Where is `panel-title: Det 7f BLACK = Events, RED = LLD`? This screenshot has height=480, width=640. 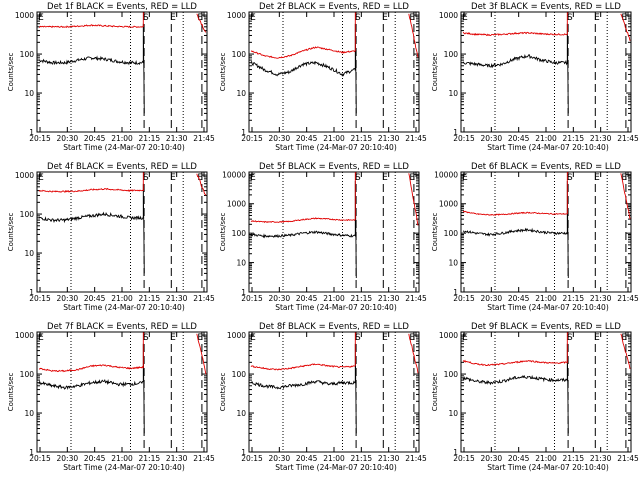 panel-title: Det 7f BLACK = Events, RED = LLD is located at coordinates (122, 327).